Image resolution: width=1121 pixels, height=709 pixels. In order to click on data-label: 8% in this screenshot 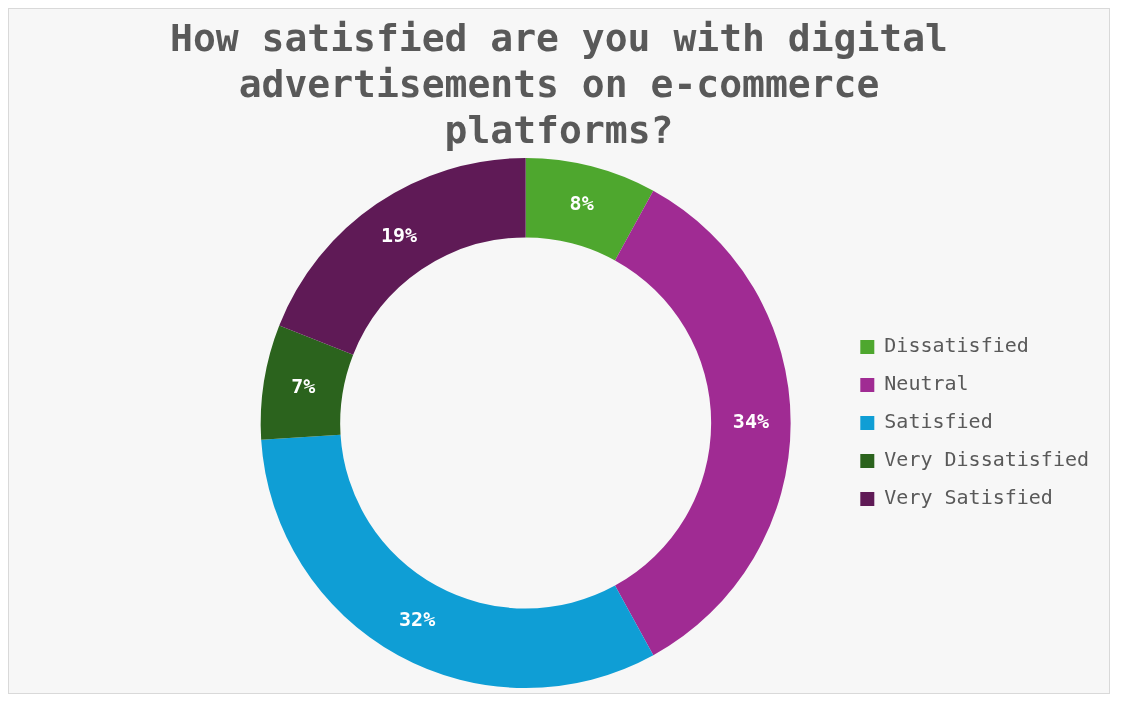, I will do `click(581, 203)`.